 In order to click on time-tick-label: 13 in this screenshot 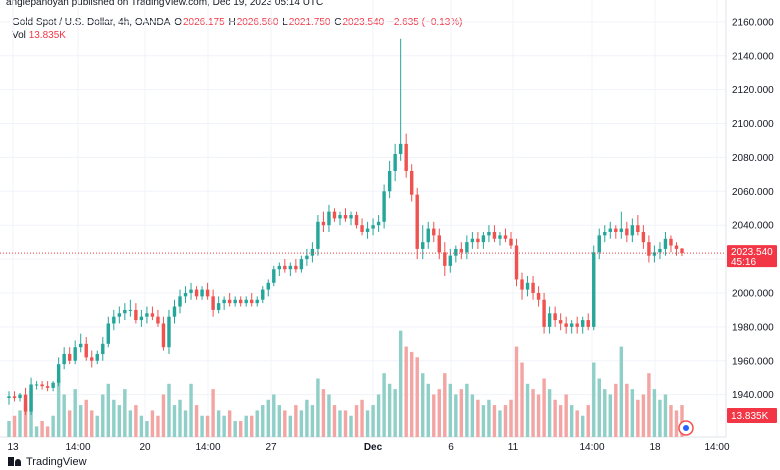, I will do `click(13, 447)`.